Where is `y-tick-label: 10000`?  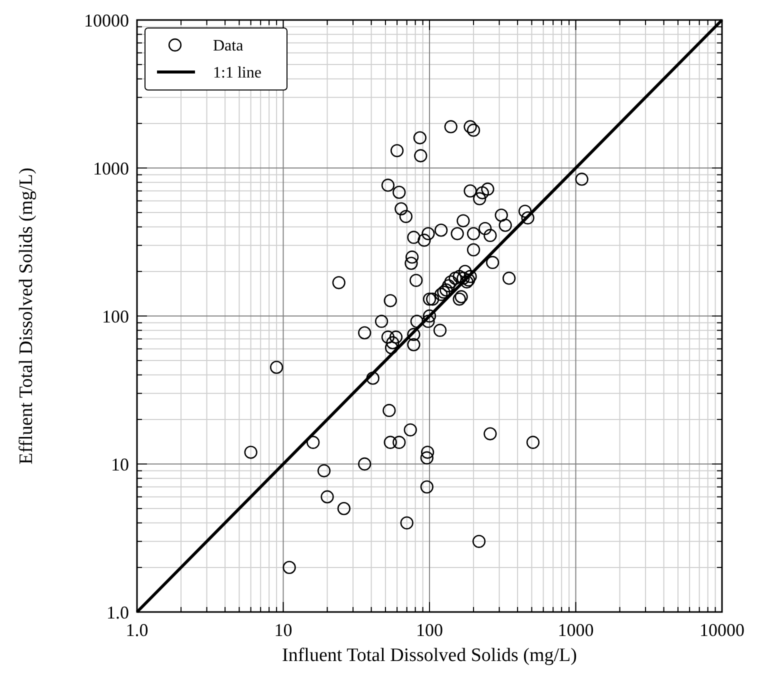
y-tick-label: 10000 is located at coordinates (106, 20).